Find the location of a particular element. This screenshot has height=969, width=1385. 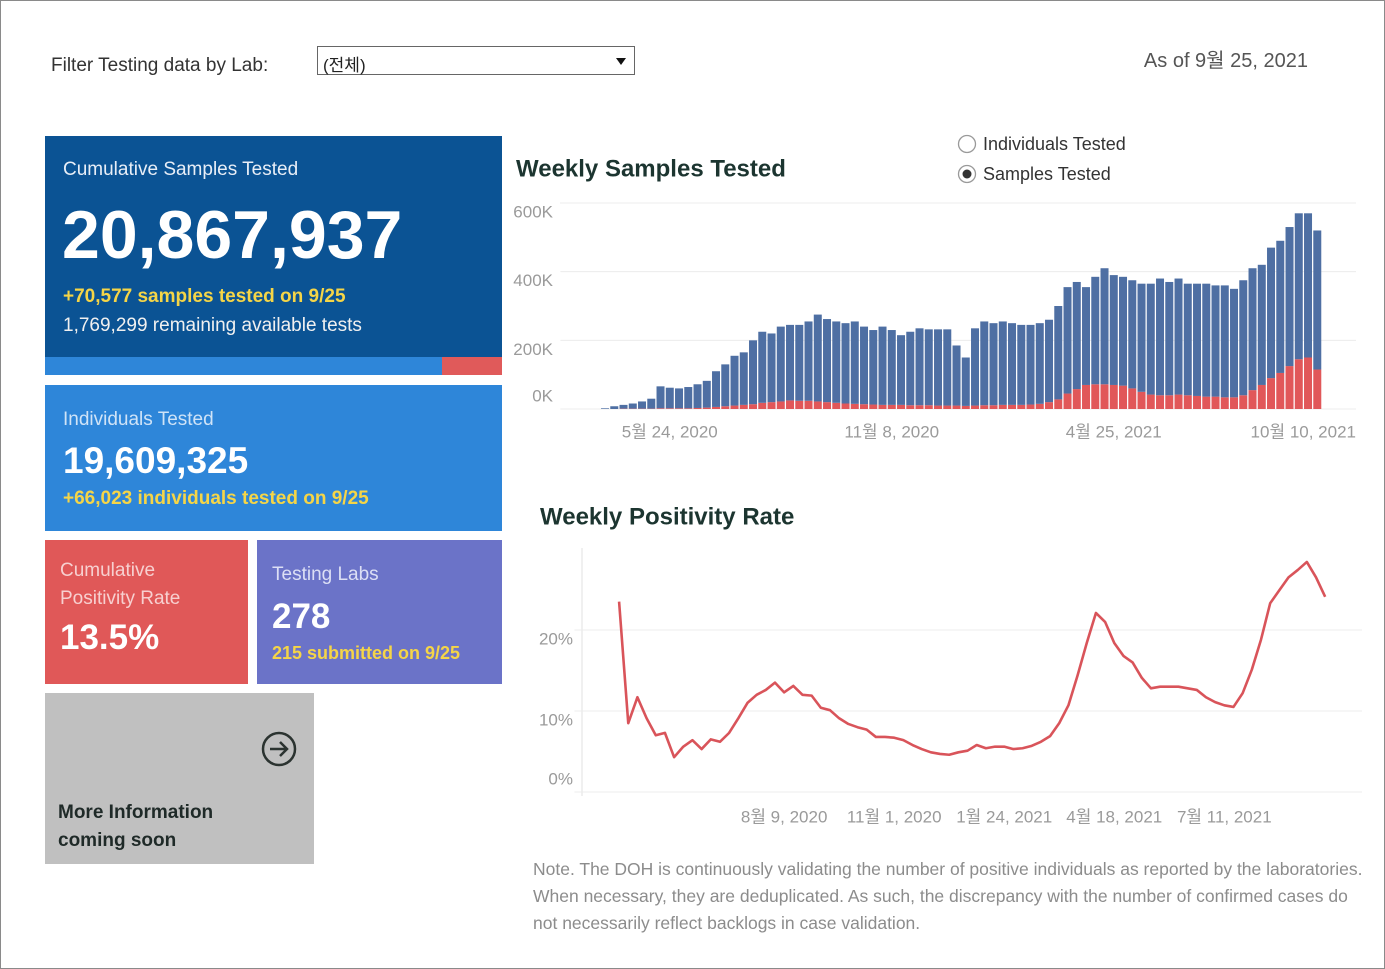

radio-group: Individuals Tested Samples Tested is located at coordinates (1041, 159).